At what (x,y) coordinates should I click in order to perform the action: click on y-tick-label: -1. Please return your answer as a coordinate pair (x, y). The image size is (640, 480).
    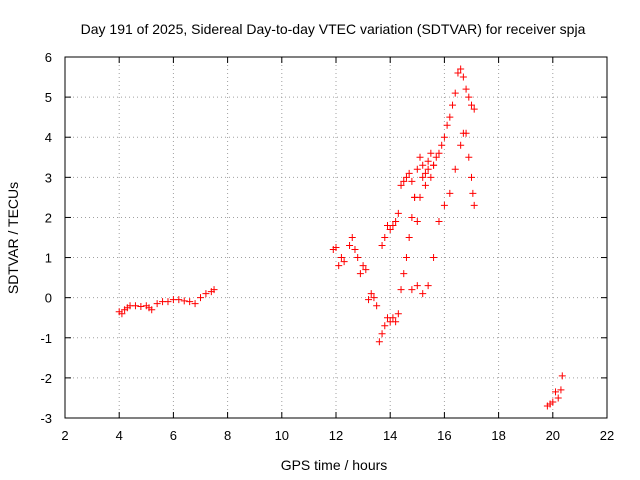
    Looking at the image, I should click on (46, 338).